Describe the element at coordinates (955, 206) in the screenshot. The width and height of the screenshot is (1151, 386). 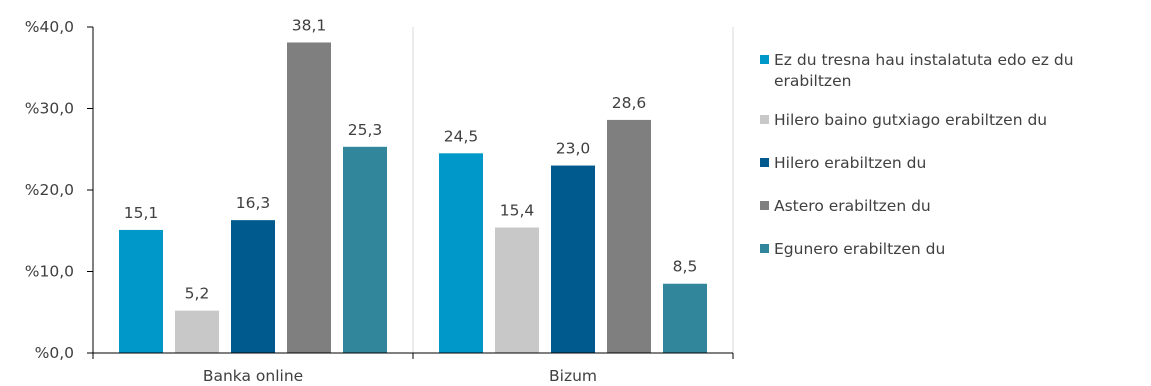
I see `legend-item: Astero erabiltzen du` at that location.